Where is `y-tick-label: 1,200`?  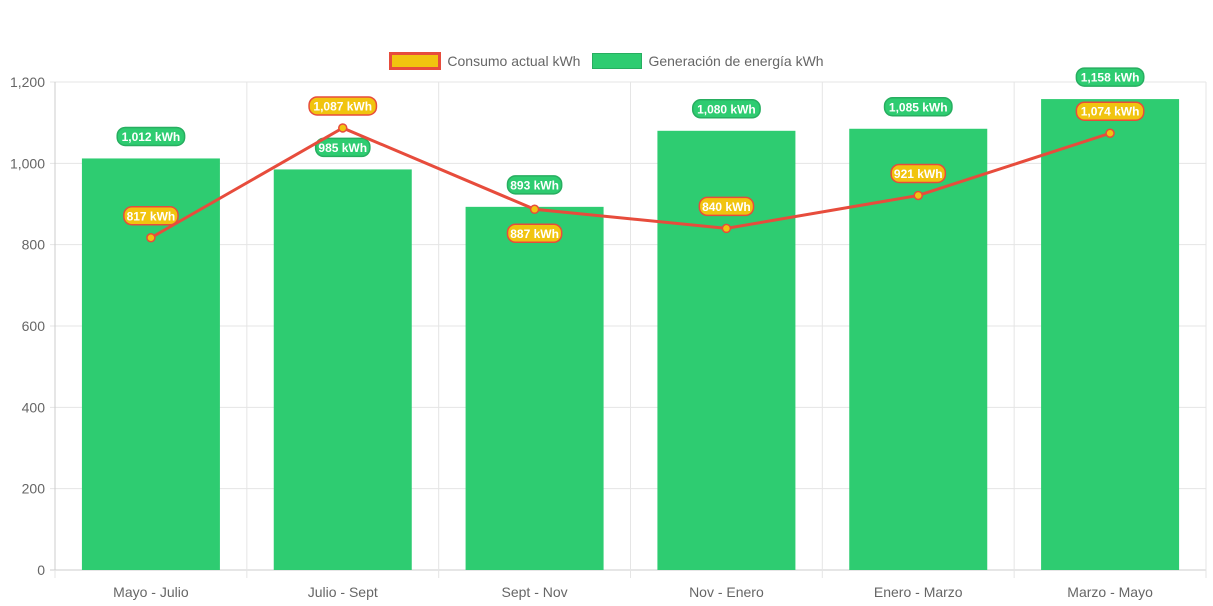
y-tick-label: 1,200 is located at coordinates (27, 82).